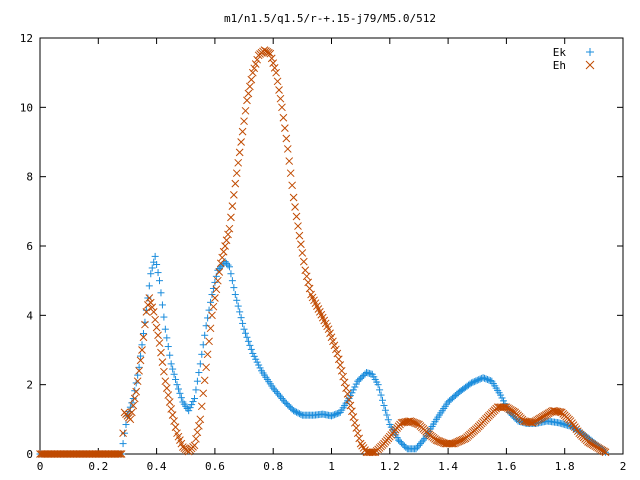 Image resolution: width=640 pixels, height=480 pixels. What do you see at coordinates (623, 466) in the screenshot?
I see `x-tick-label: 2` at bounding box center [623, 466].